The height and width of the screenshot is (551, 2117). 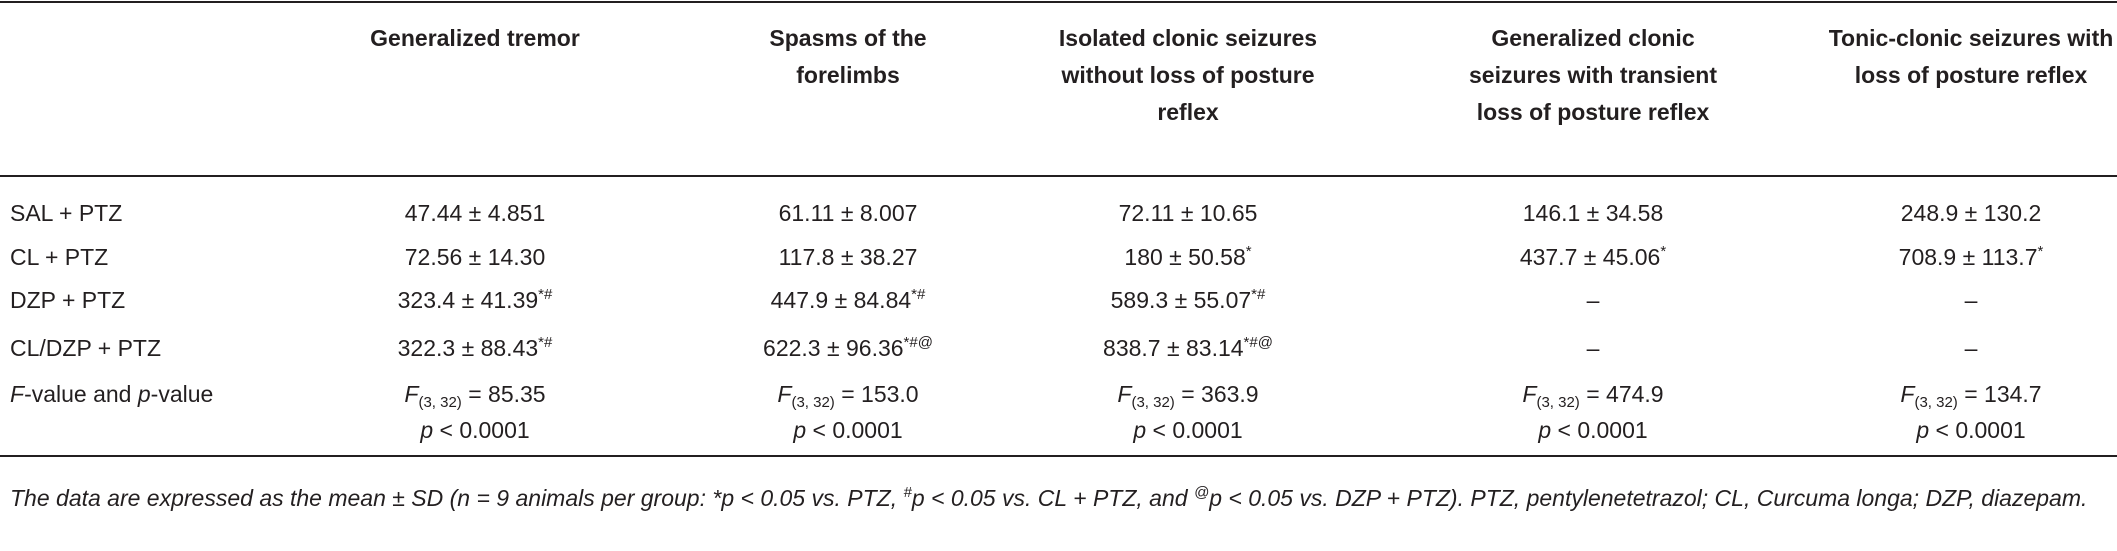 What do you see at coordinates (1058, 456) in the screenshot?
I see `bottom-rule` at bounding box center [1058, 456].